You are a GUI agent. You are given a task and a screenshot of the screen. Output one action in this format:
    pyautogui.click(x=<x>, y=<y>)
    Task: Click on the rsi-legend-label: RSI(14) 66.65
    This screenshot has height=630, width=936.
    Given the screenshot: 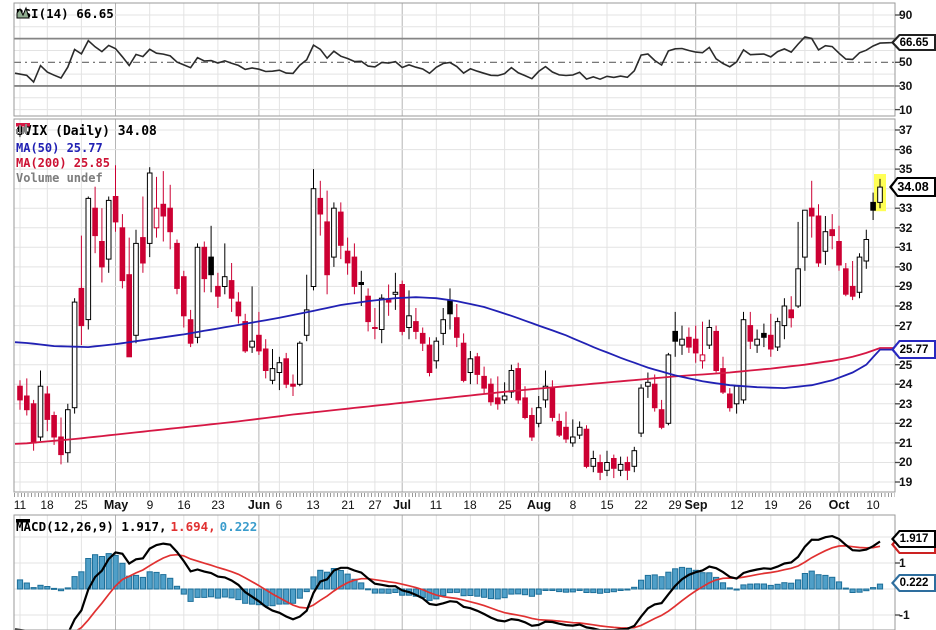 What is the action you would take?
    pyautogui.click(x=65, y=13)
    